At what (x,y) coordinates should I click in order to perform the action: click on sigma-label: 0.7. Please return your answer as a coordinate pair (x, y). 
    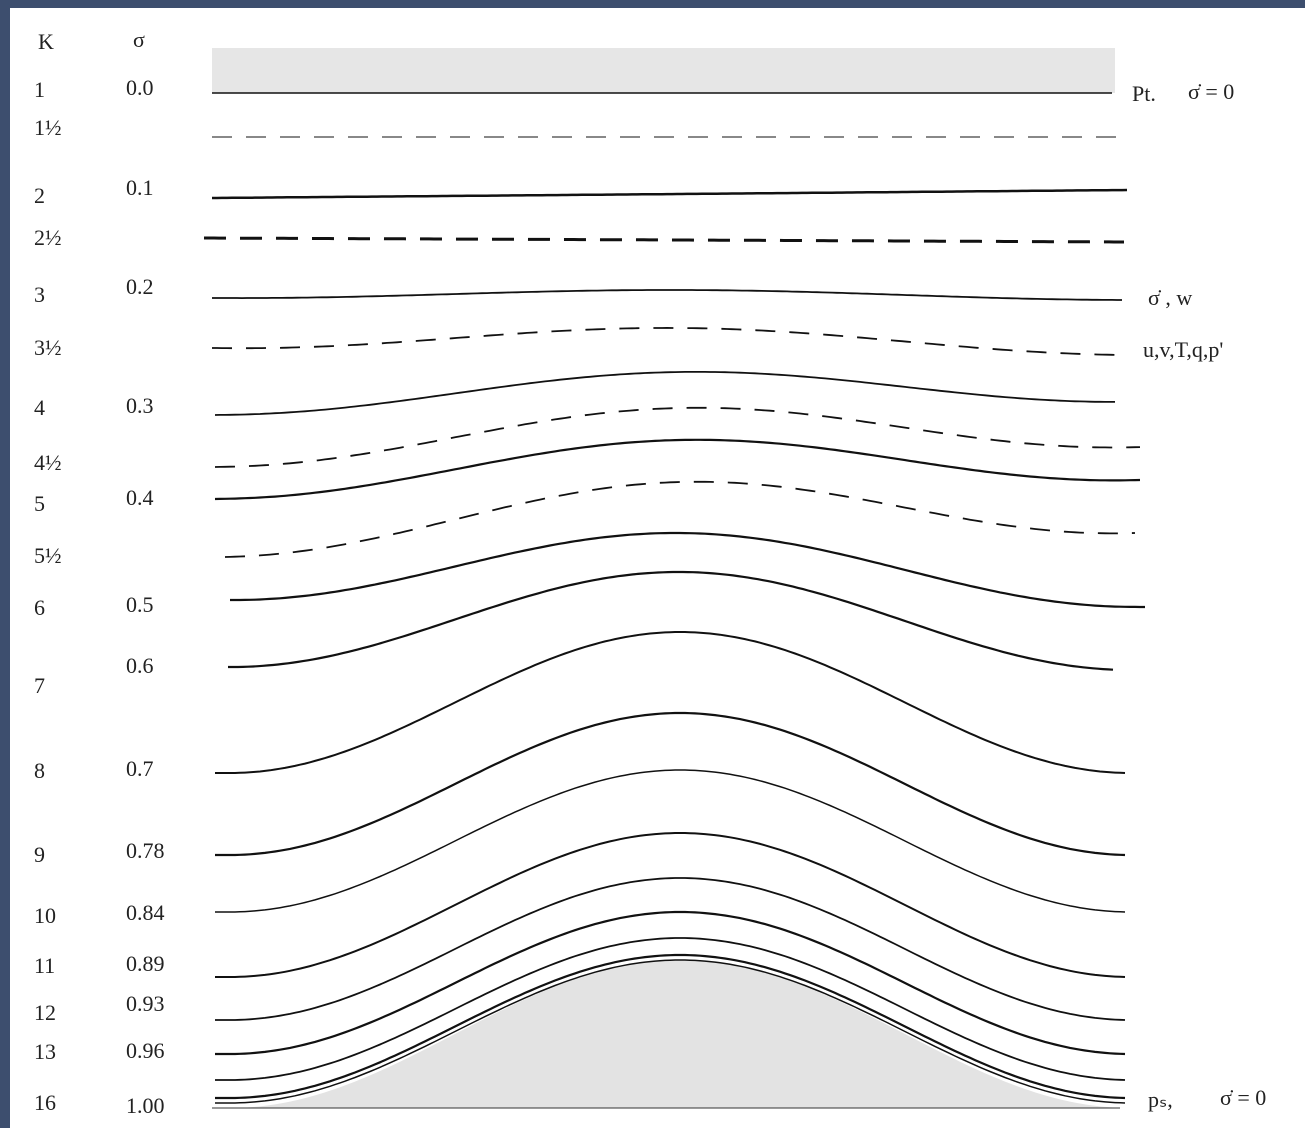
    Looking at the image, I should click on (140, 768).